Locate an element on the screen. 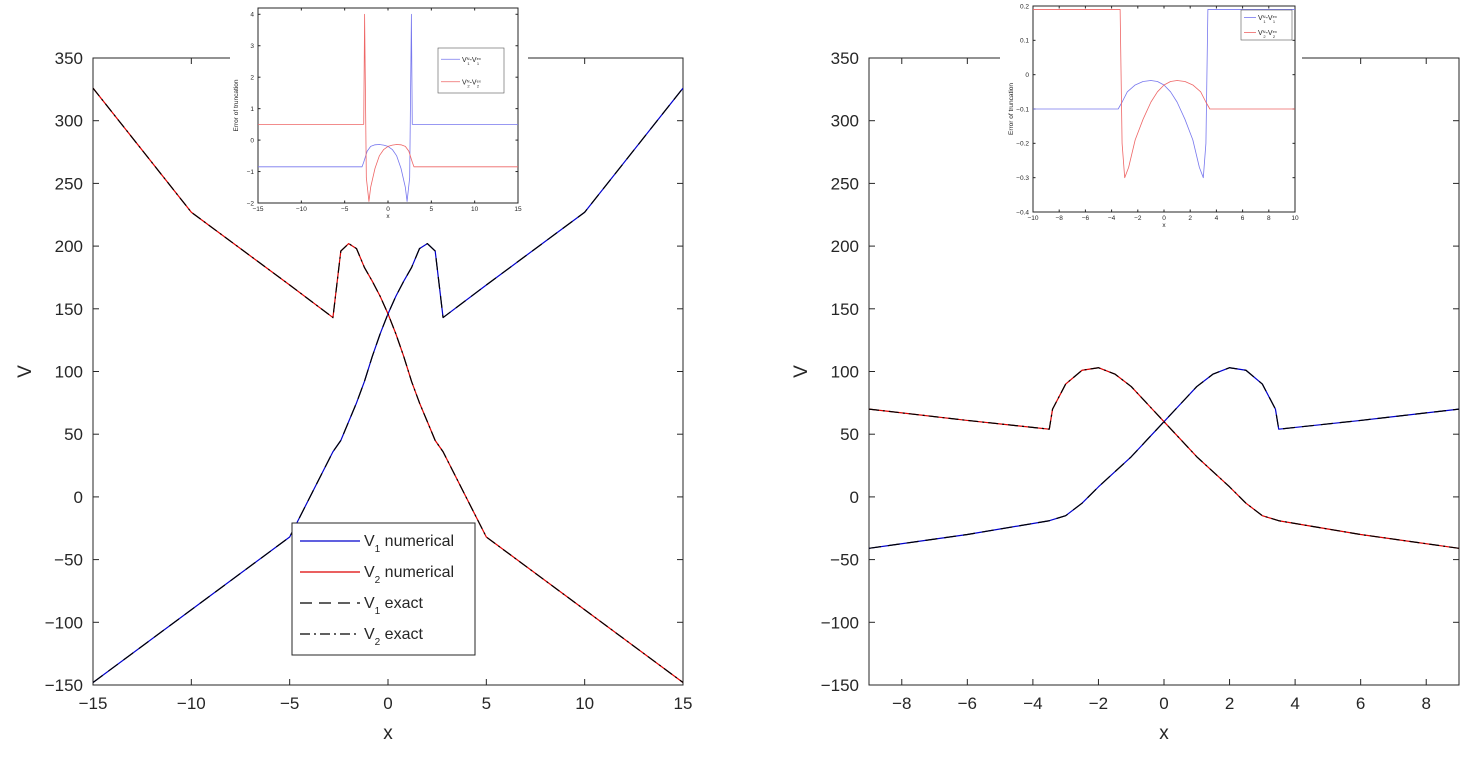 Image resolution: width=1477 pixels, height=764 pixels. left-main-x-axis-label: x is located at coordinates (388, 733).